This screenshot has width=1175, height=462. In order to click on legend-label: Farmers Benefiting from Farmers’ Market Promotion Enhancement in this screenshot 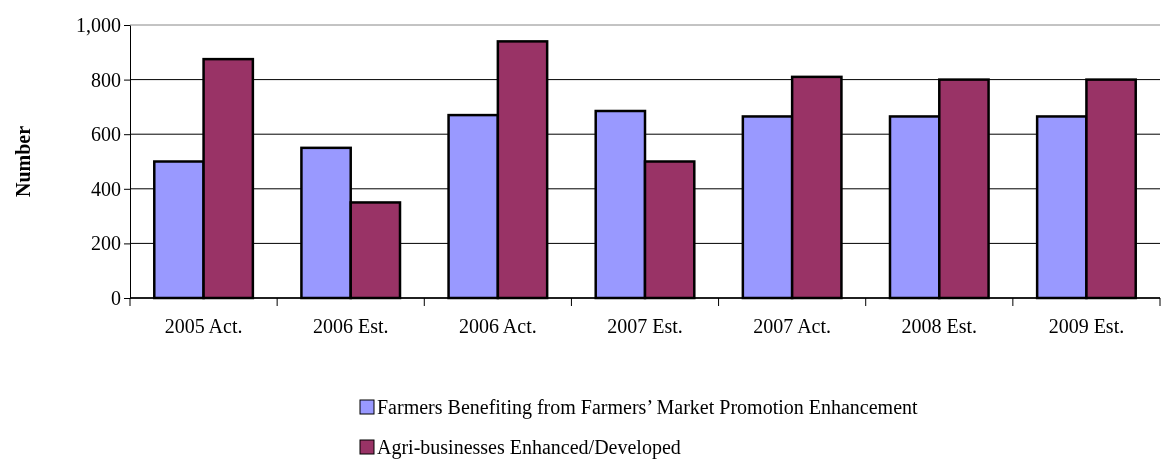, I will do `click(648, 407)`.